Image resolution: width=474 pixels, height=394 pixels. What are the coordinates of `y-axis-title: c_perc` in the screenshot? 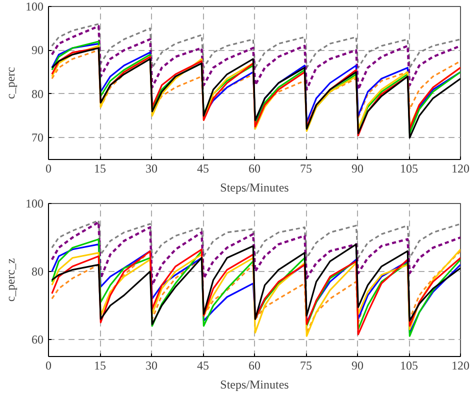 It's located at (11, 83).